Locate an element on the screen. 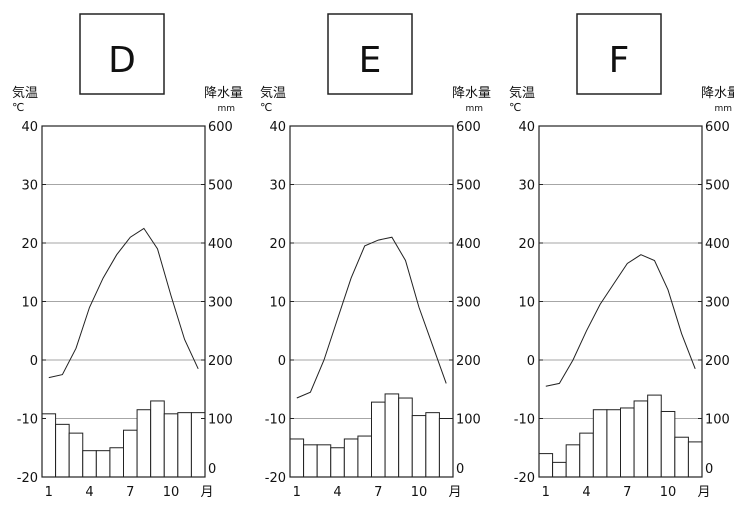  chart-title: F is located at coordinates (619, 60).